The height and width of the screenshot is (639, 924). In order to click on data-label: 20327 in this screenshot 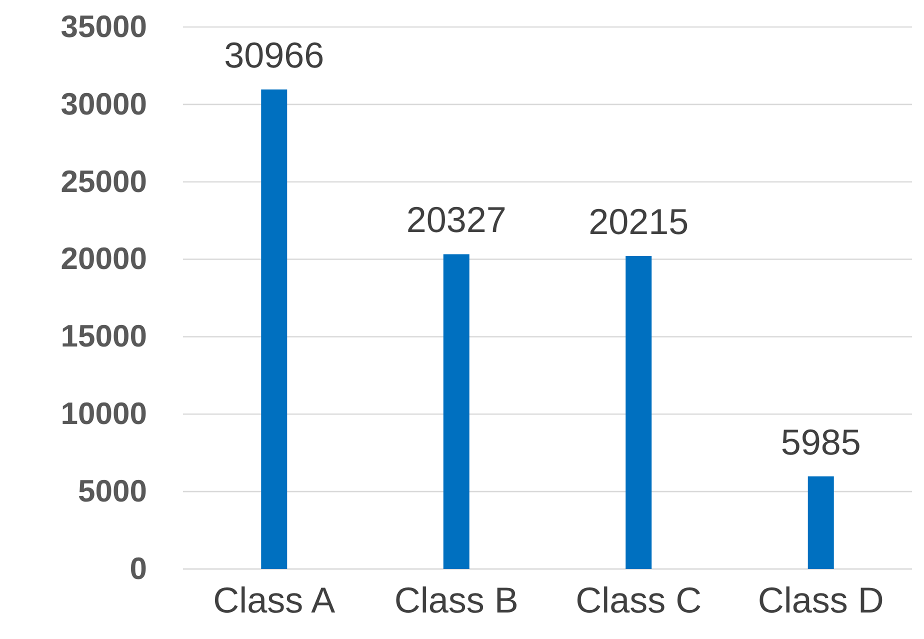, I will do `click(456, 219)`.